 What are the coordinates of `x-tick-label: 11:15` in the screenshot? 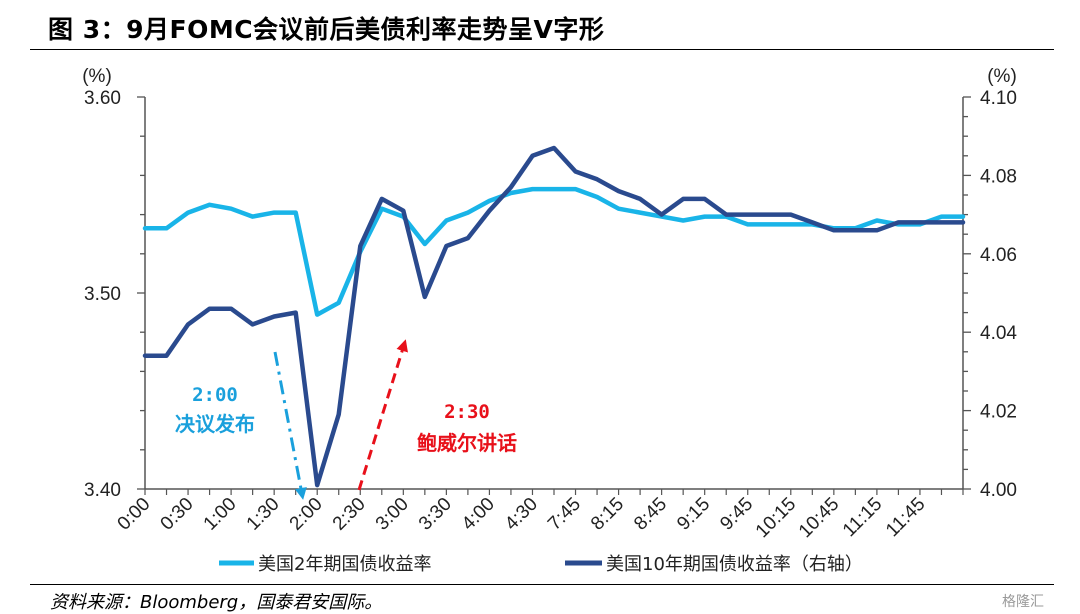 It's located at (862, 517).